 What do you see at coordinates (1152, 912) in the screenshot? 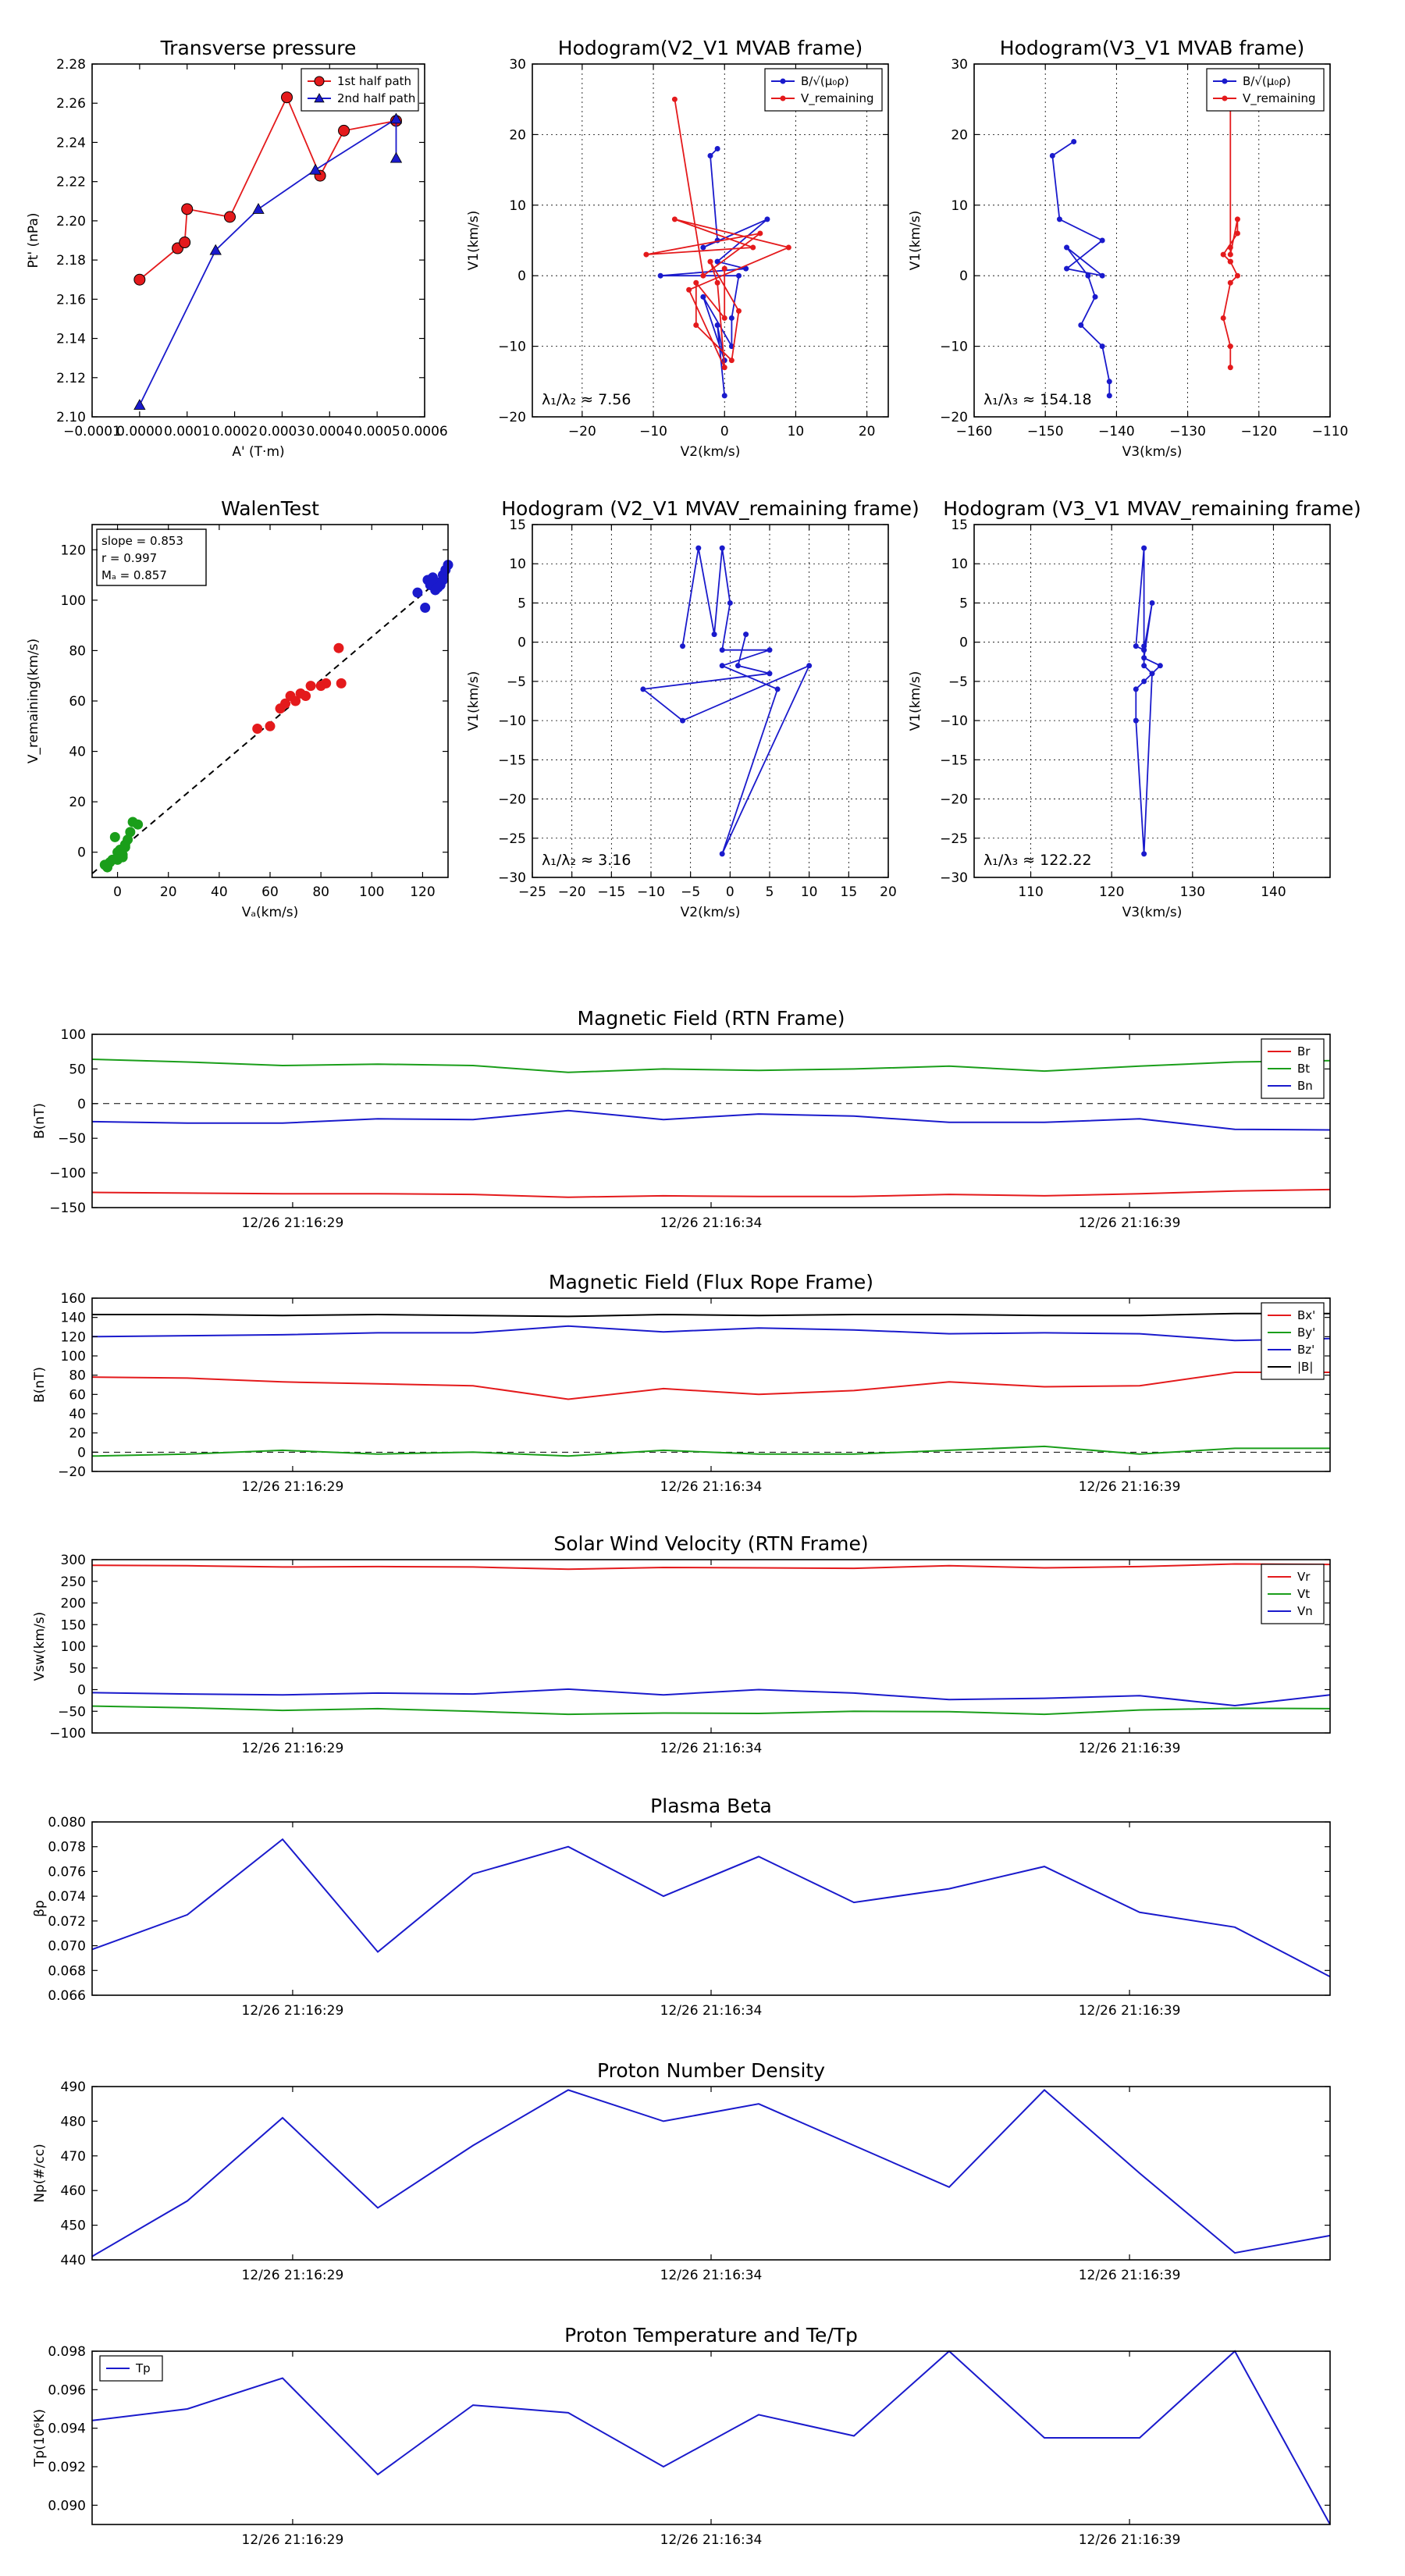
I see `x-axis-label: V3(km/s)` at bounding box center [1152, 912].